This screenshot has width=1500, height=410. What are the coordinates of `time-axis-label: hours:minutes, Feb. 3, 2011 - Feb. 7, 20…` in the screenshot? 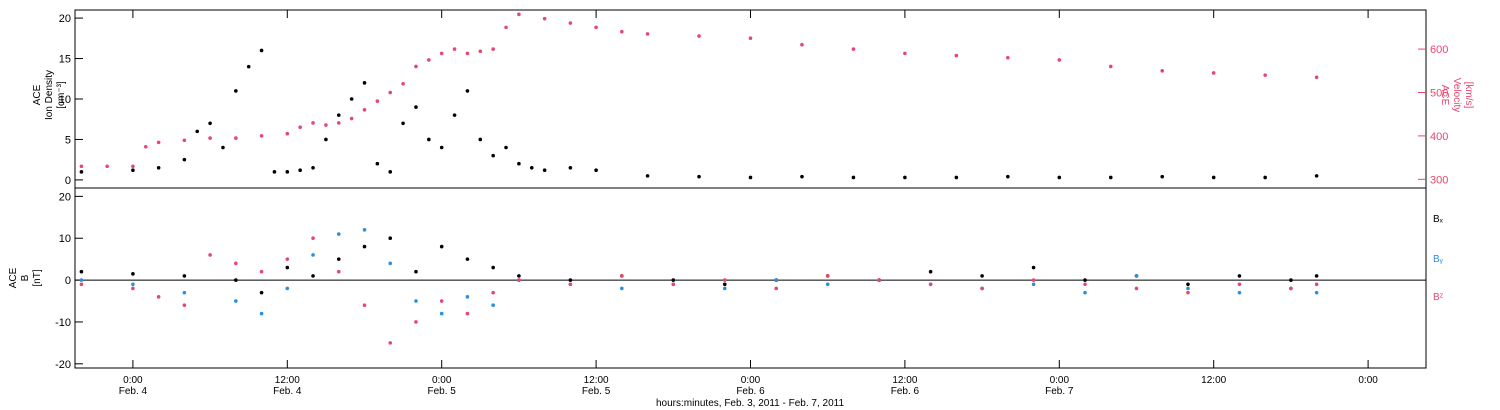 It's located at (750, 403).